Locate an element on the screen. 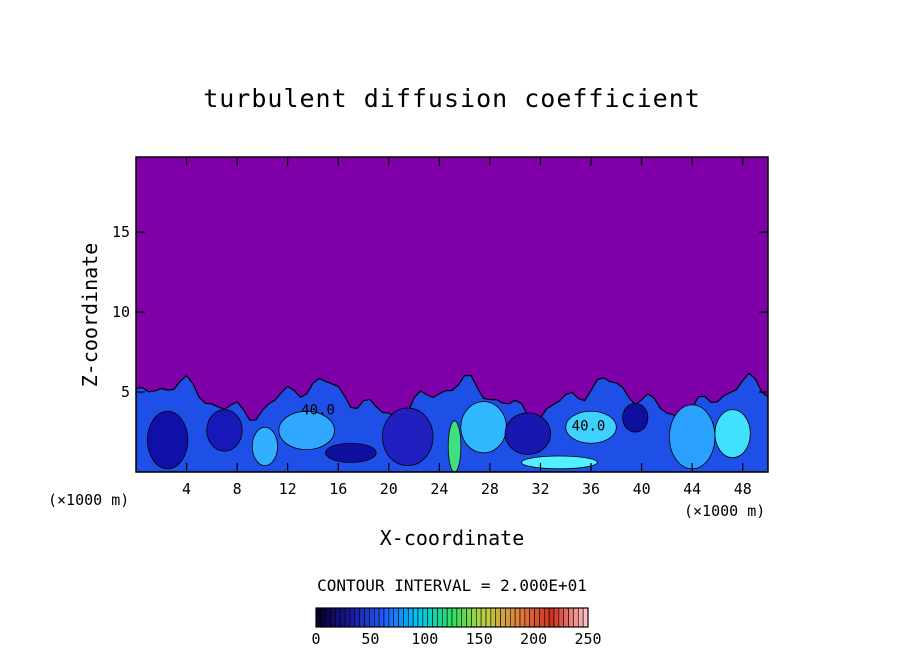 This screenshot has height=654, width=904. x-tick-label: 40 is located at coordinates (642, 489).